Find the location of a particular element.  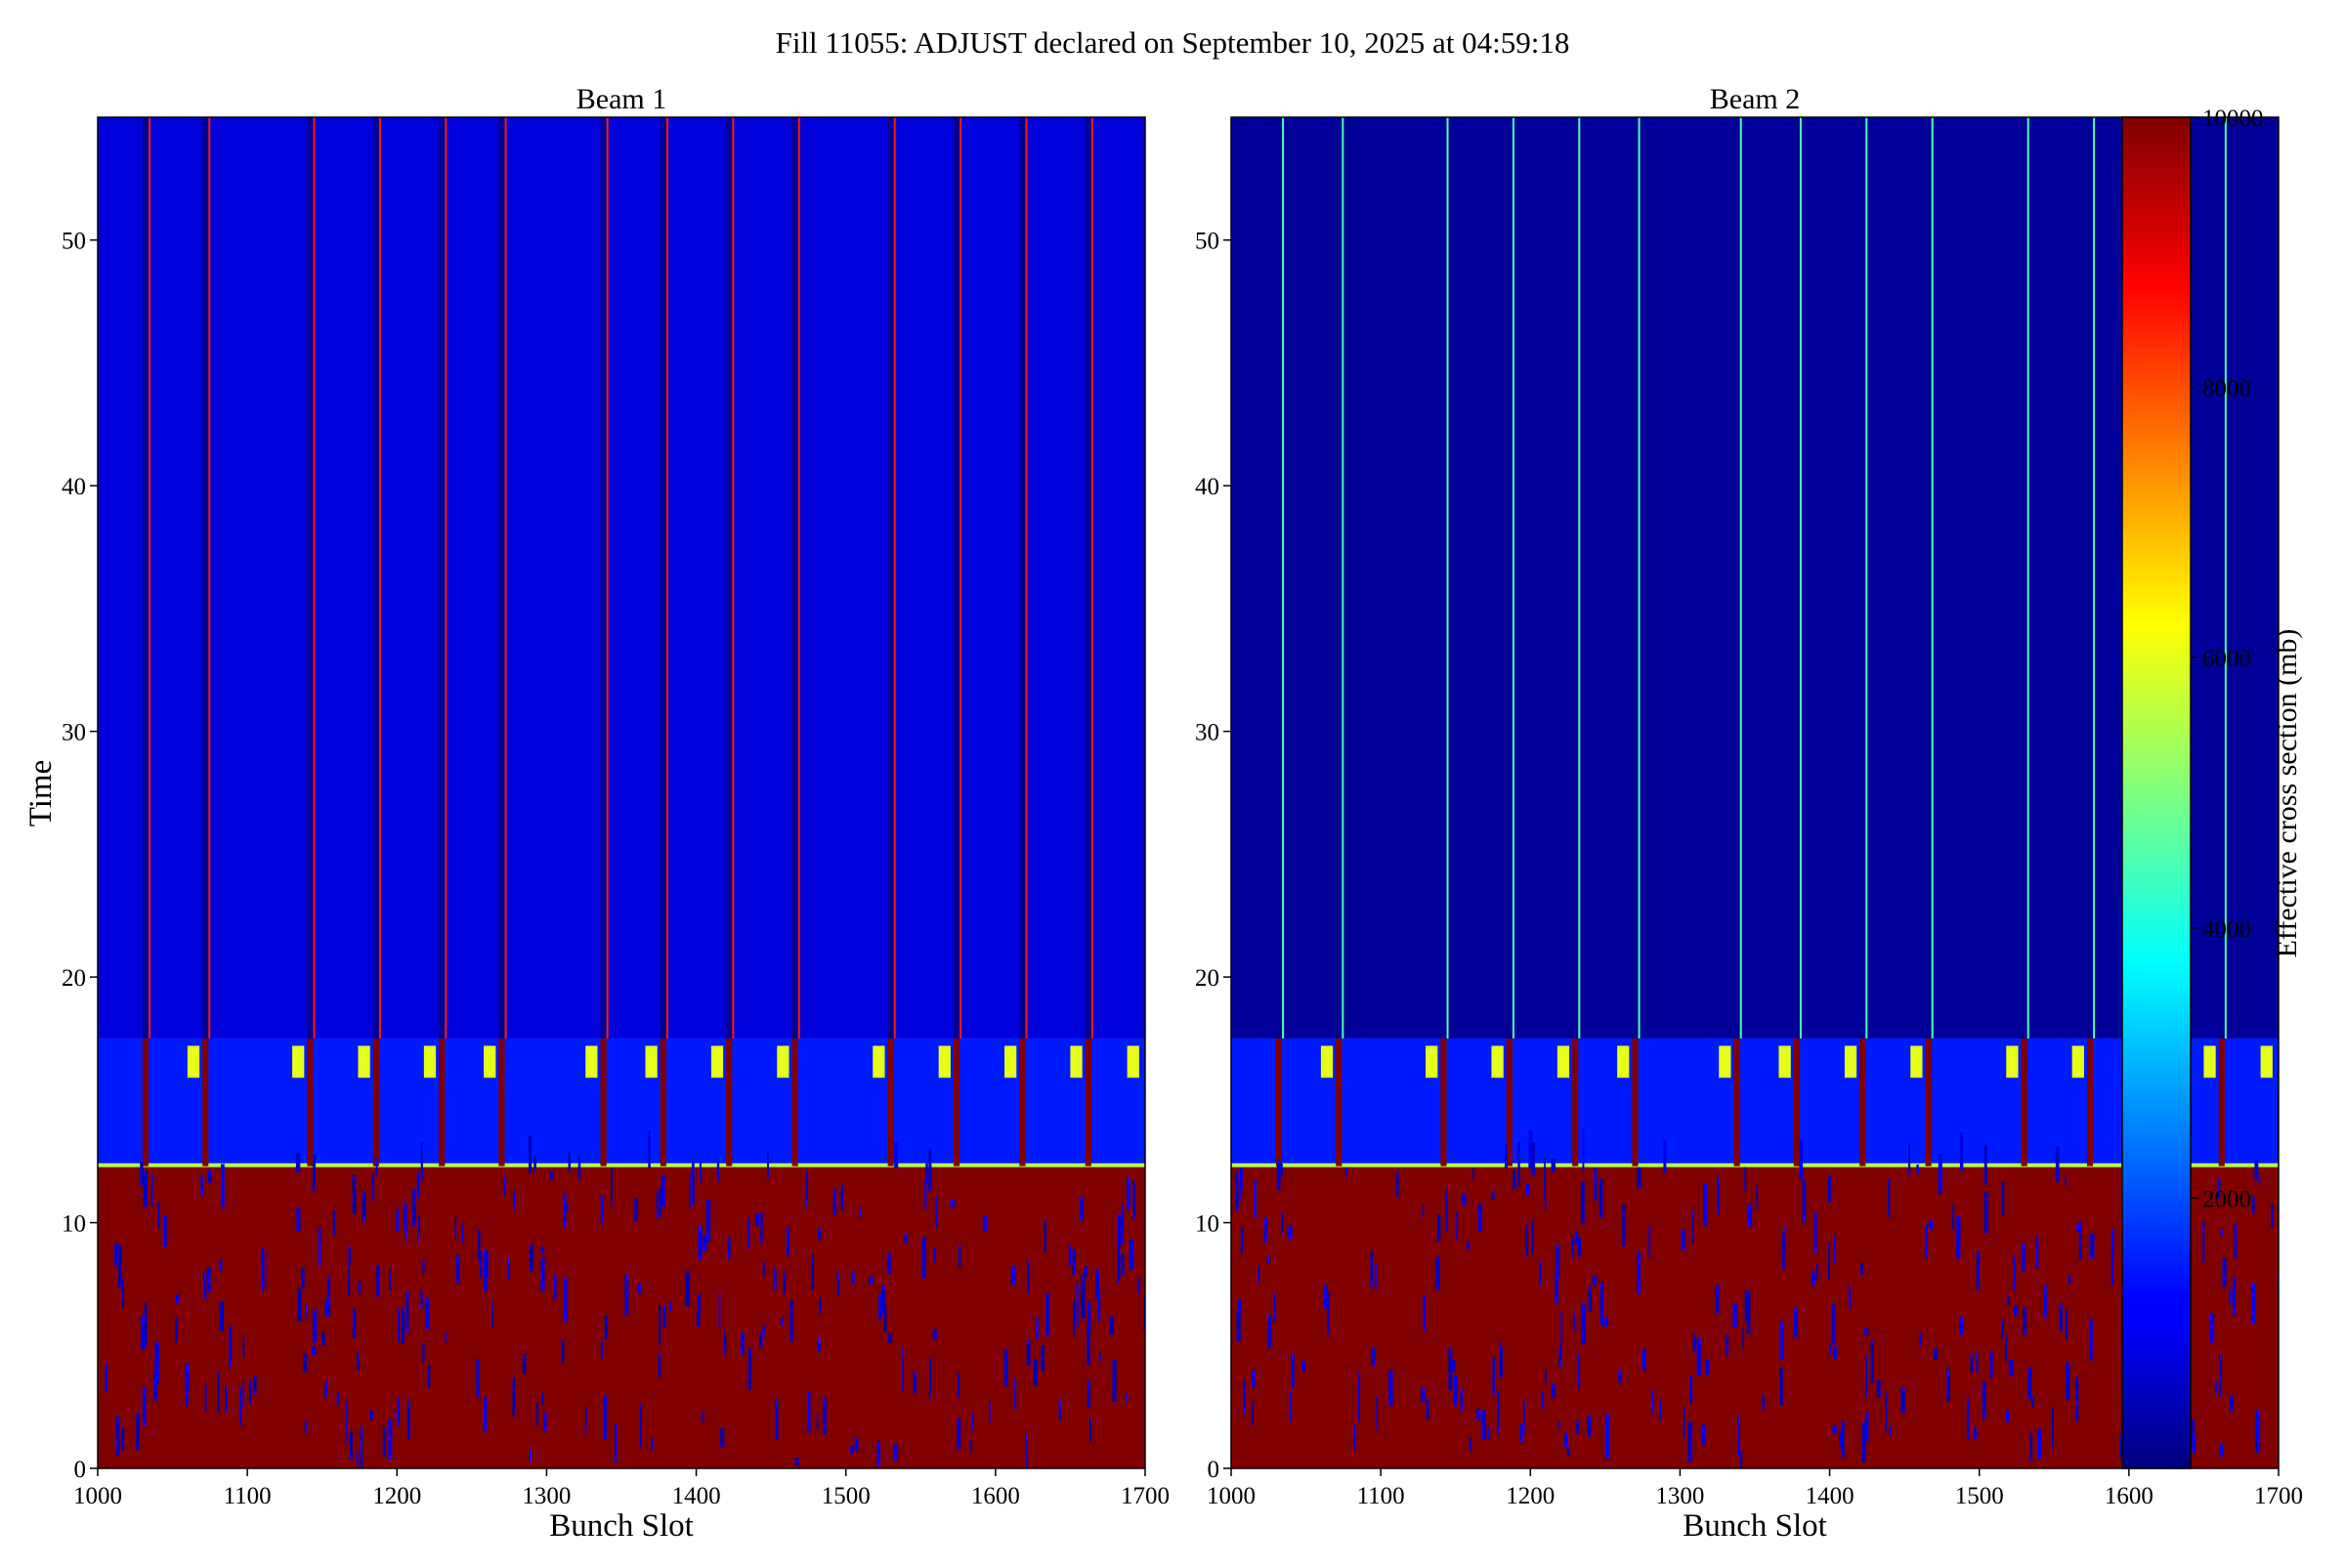

x-tick-label: 1400 is located at coordinates (696, 1496).